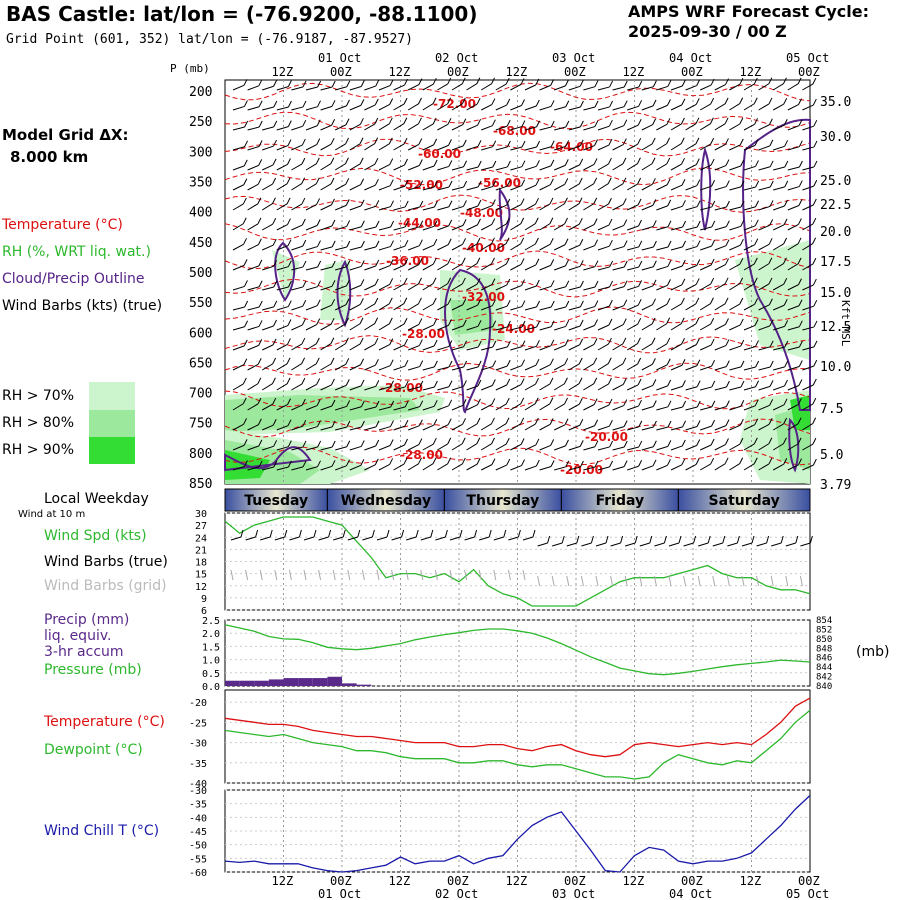 Image resolution: width=900 pixels, height=900 pixels. I want to click on weekday-label: Friday, so click(620, 501).